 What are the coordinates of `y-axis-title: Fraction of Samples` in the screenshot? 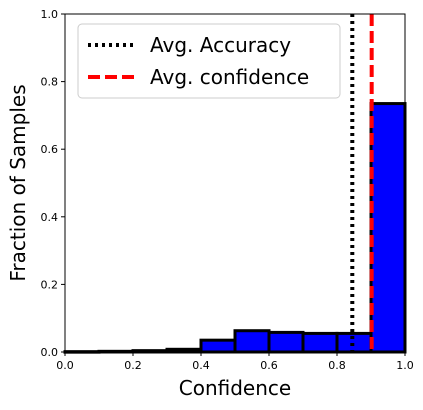 It's located at (18, 182).